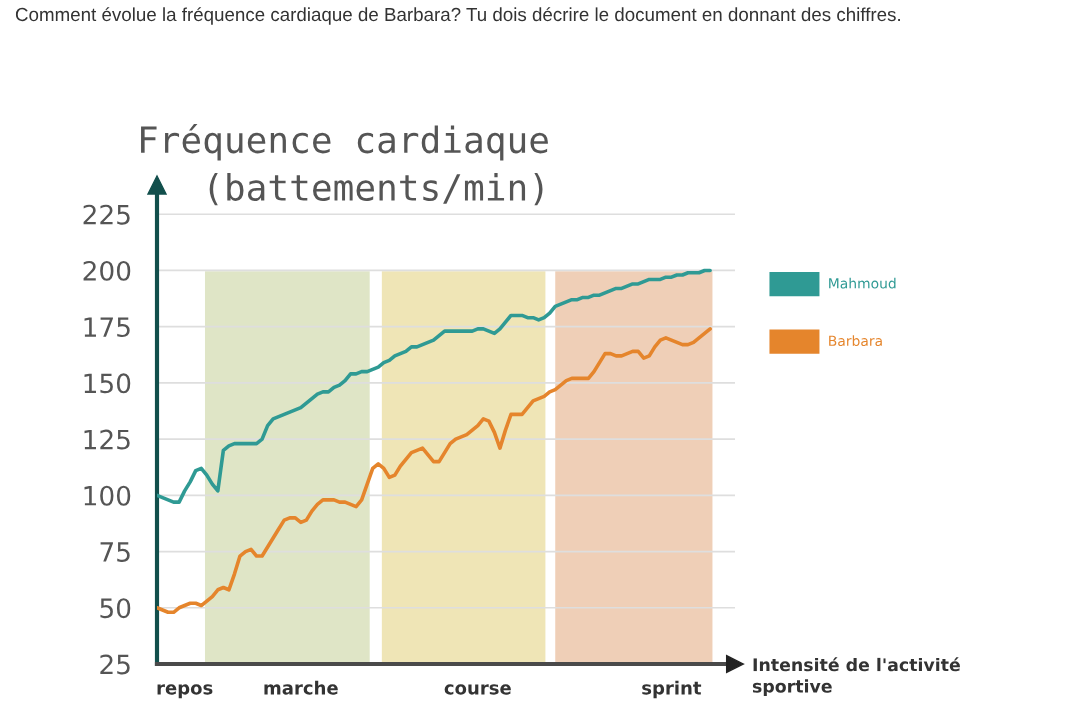 The image size is (1083, 710). What do you see at coordinates (106, 214) in the screenshot?
I see `y-tick-label: 225` at bounding box center [106, 214].